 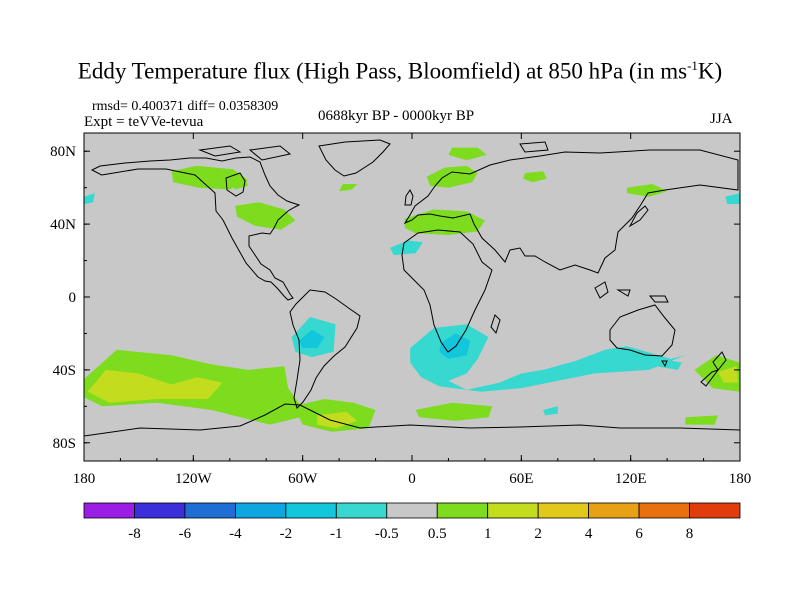 I want to click on stats-label: rmsd= 0.400371 diff= 0.0358309, so click(x=185, y=106).